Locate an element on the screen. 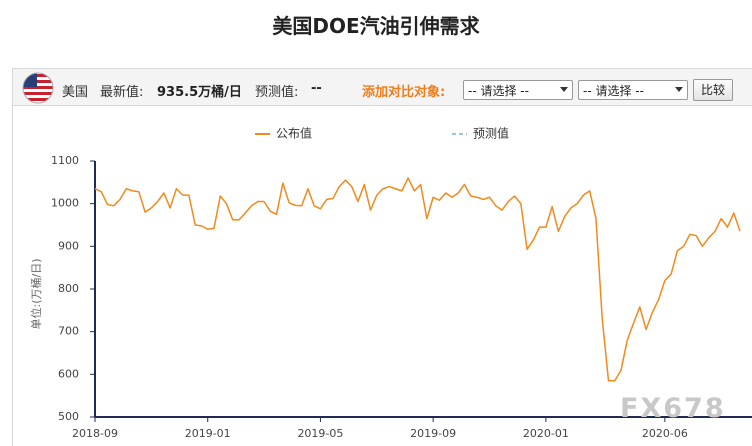 This screenshot has height=446, width=752. latest-value: 935.5万桶/日 is located at coordinates (199, 92).